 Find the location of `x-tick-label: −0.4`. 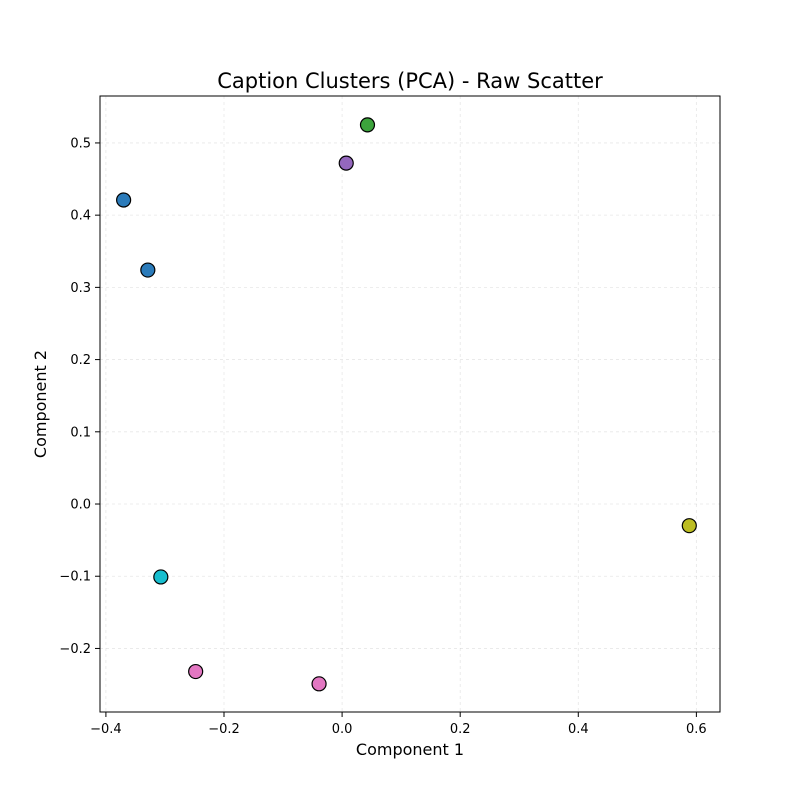

x-tick-label: −0.4 is located at coordinates (106, 729).